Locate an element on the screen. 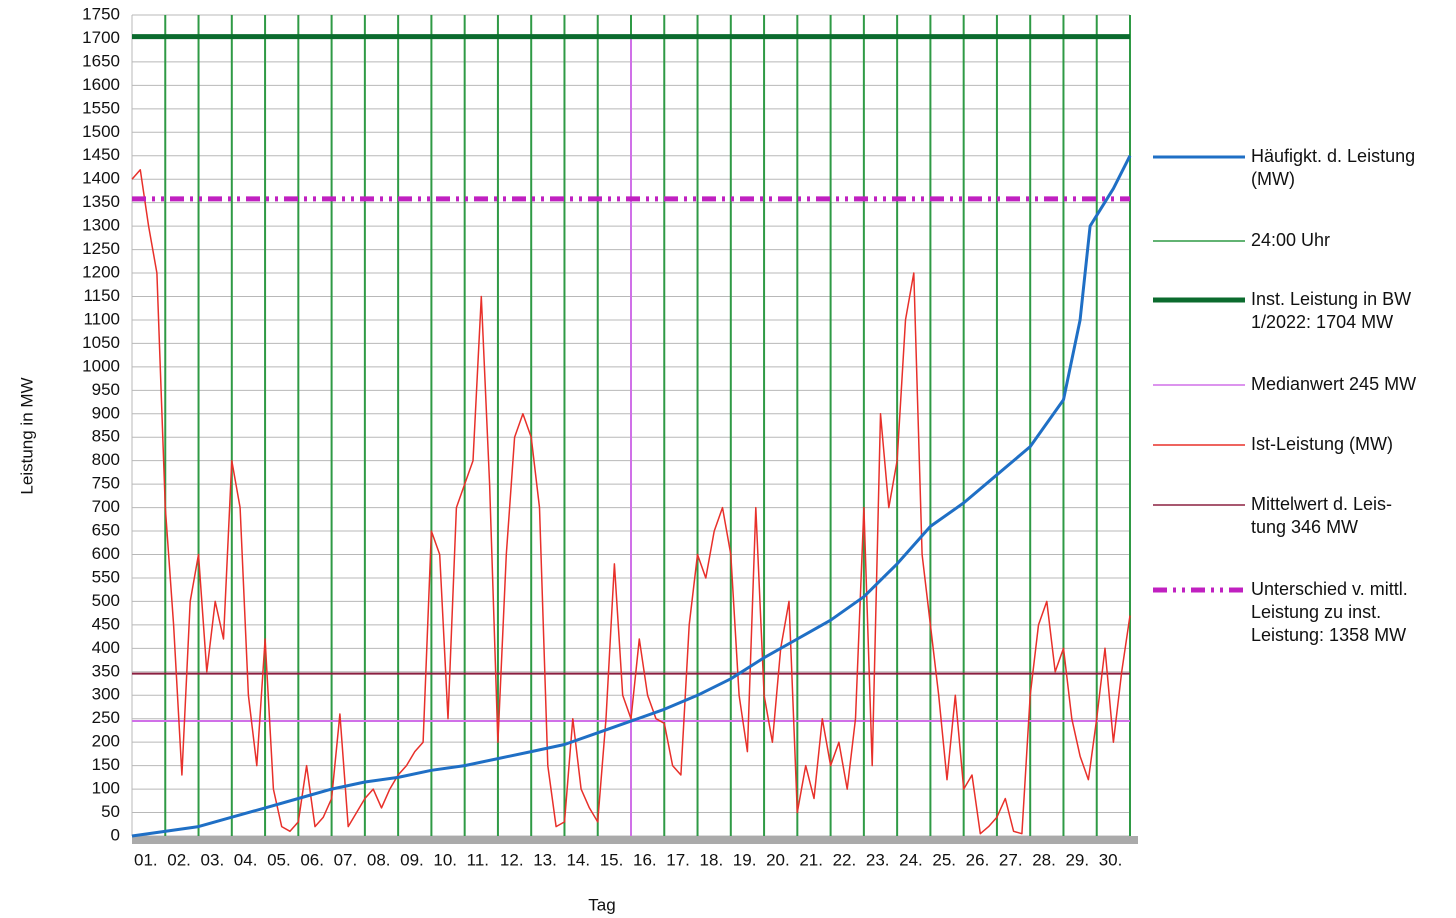 Image resolution: width=1456 pixels, height=918 pixels. x-tick-label: 20. is located at coordinates (778, 859).